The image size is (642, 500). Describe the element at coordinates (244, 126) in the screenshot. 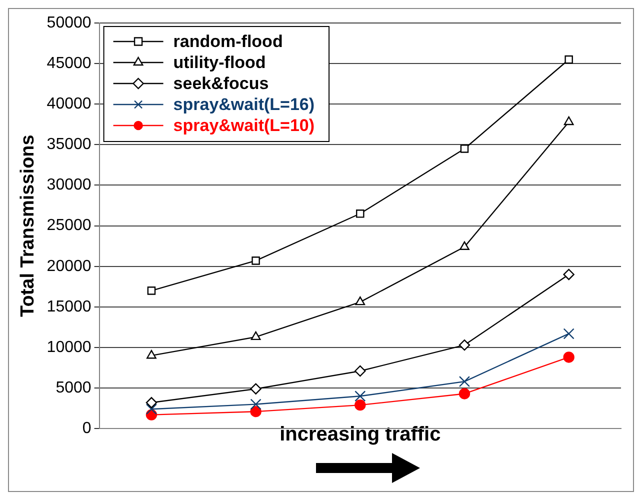

I see `legend-label: spray&wait(L=10)` at that location.